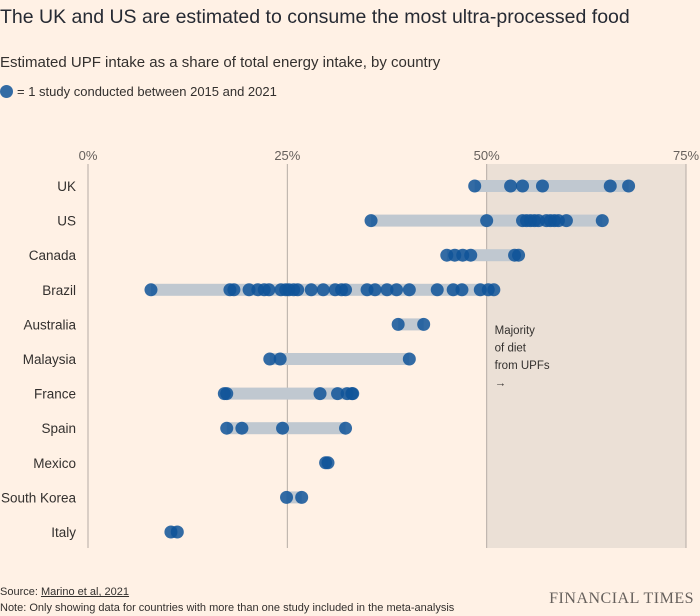  What do you see at coordinates (55, 394) in the screenshot?
I see `country-label: France` at bounding box center [55, 394].